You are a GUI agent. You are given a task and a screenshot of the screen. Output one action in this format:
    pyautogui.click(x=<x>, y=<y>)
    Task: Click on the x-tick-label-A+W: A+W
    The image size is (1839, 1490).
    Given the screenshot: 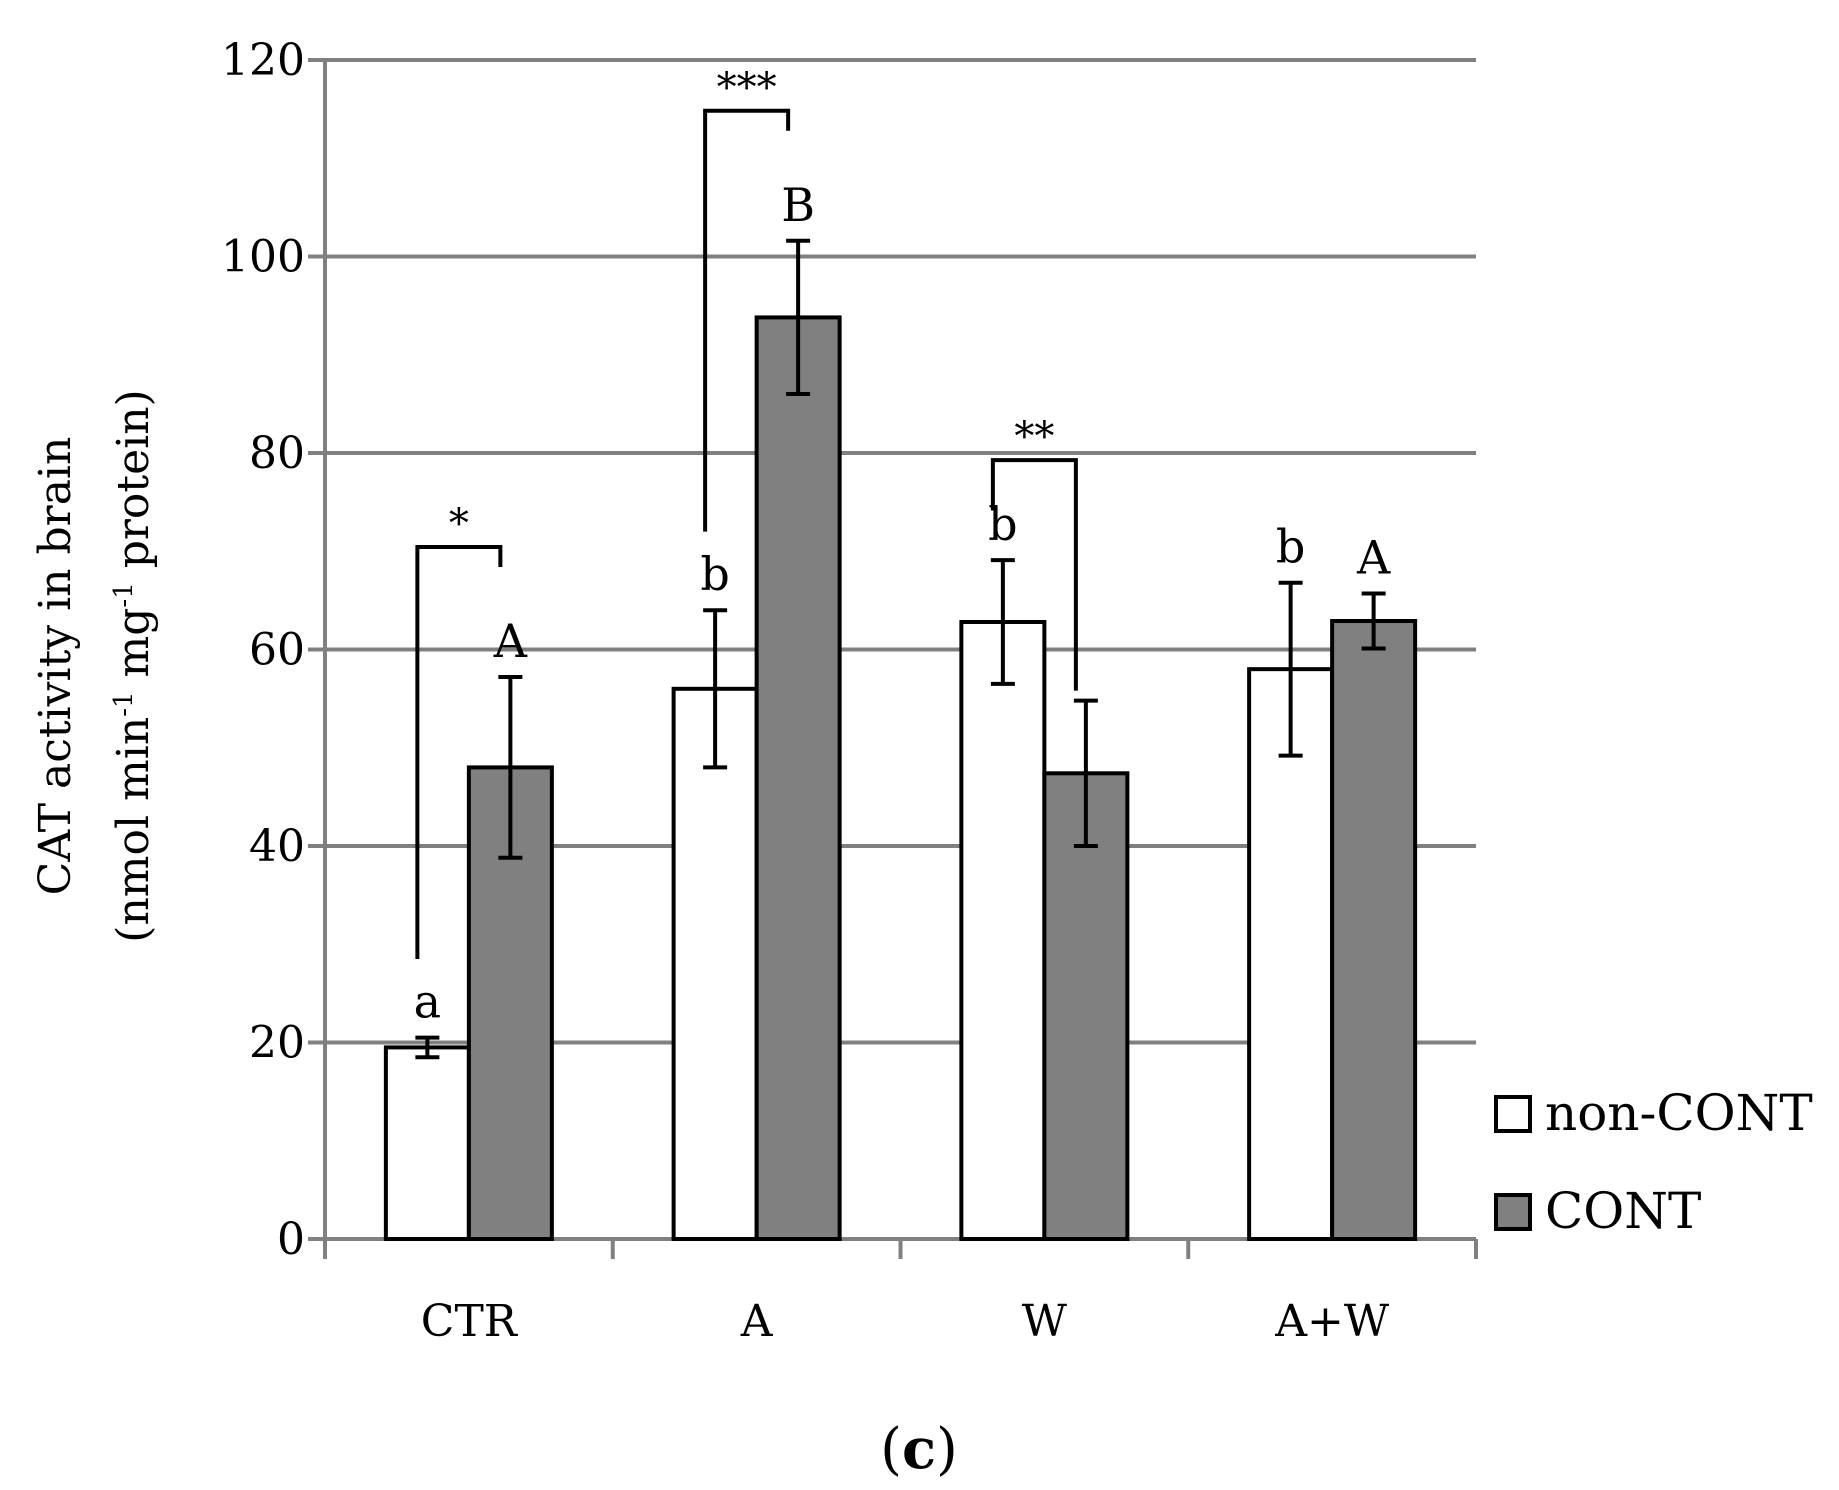 What is the action you would take?
    pyautogui.click(x=1332, y=1321)
    